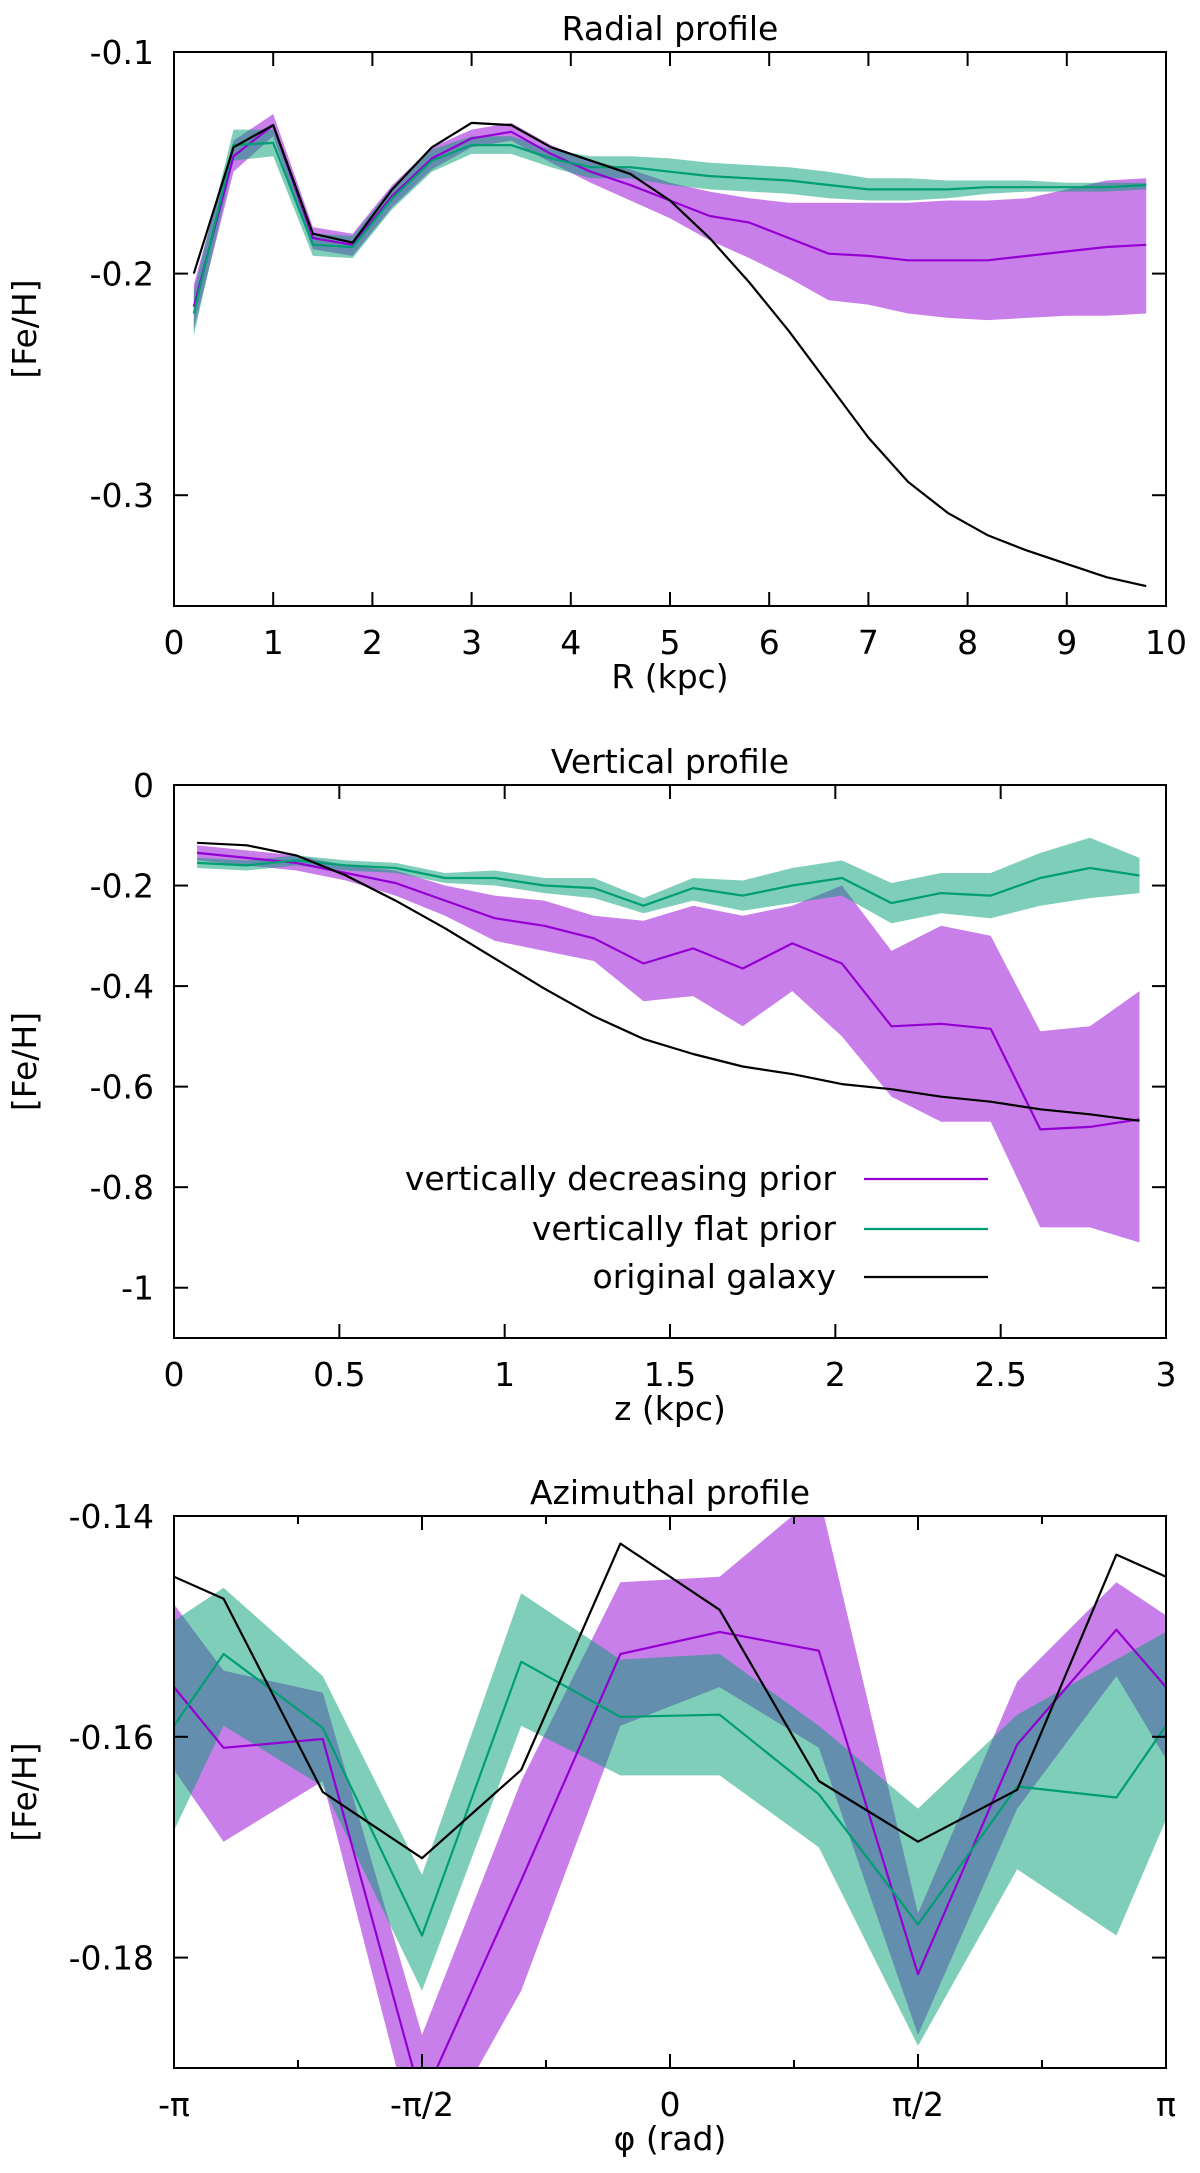  Describe the element at coordinates (122, 986) in the screenshot. I see `y-tick-label: -0.4` at that location.